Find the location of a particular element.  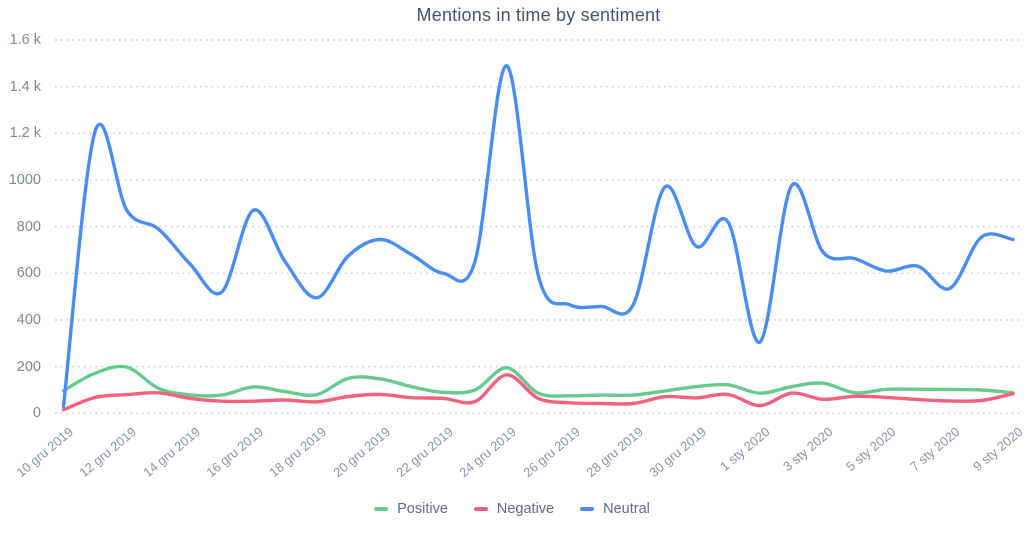

chart-title: Mentions in time by sentiment is located at coordinates (538, 15).